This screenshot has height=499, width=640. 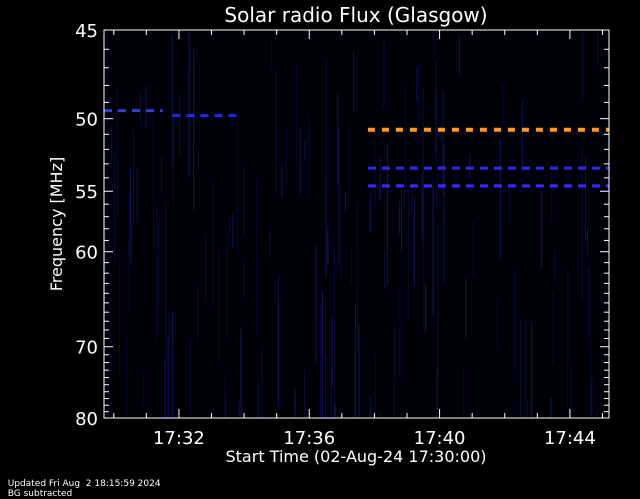 I want to click on y-tick-label: 70, so click(x=86, y=348).